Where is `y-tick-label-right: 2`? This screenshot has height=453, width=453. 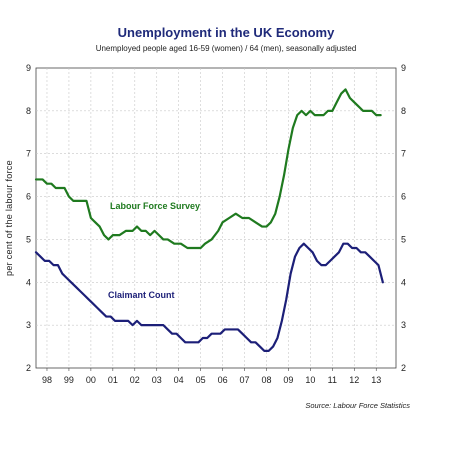
y-tick-label-right: 2 is located at coordinates (403, 368).